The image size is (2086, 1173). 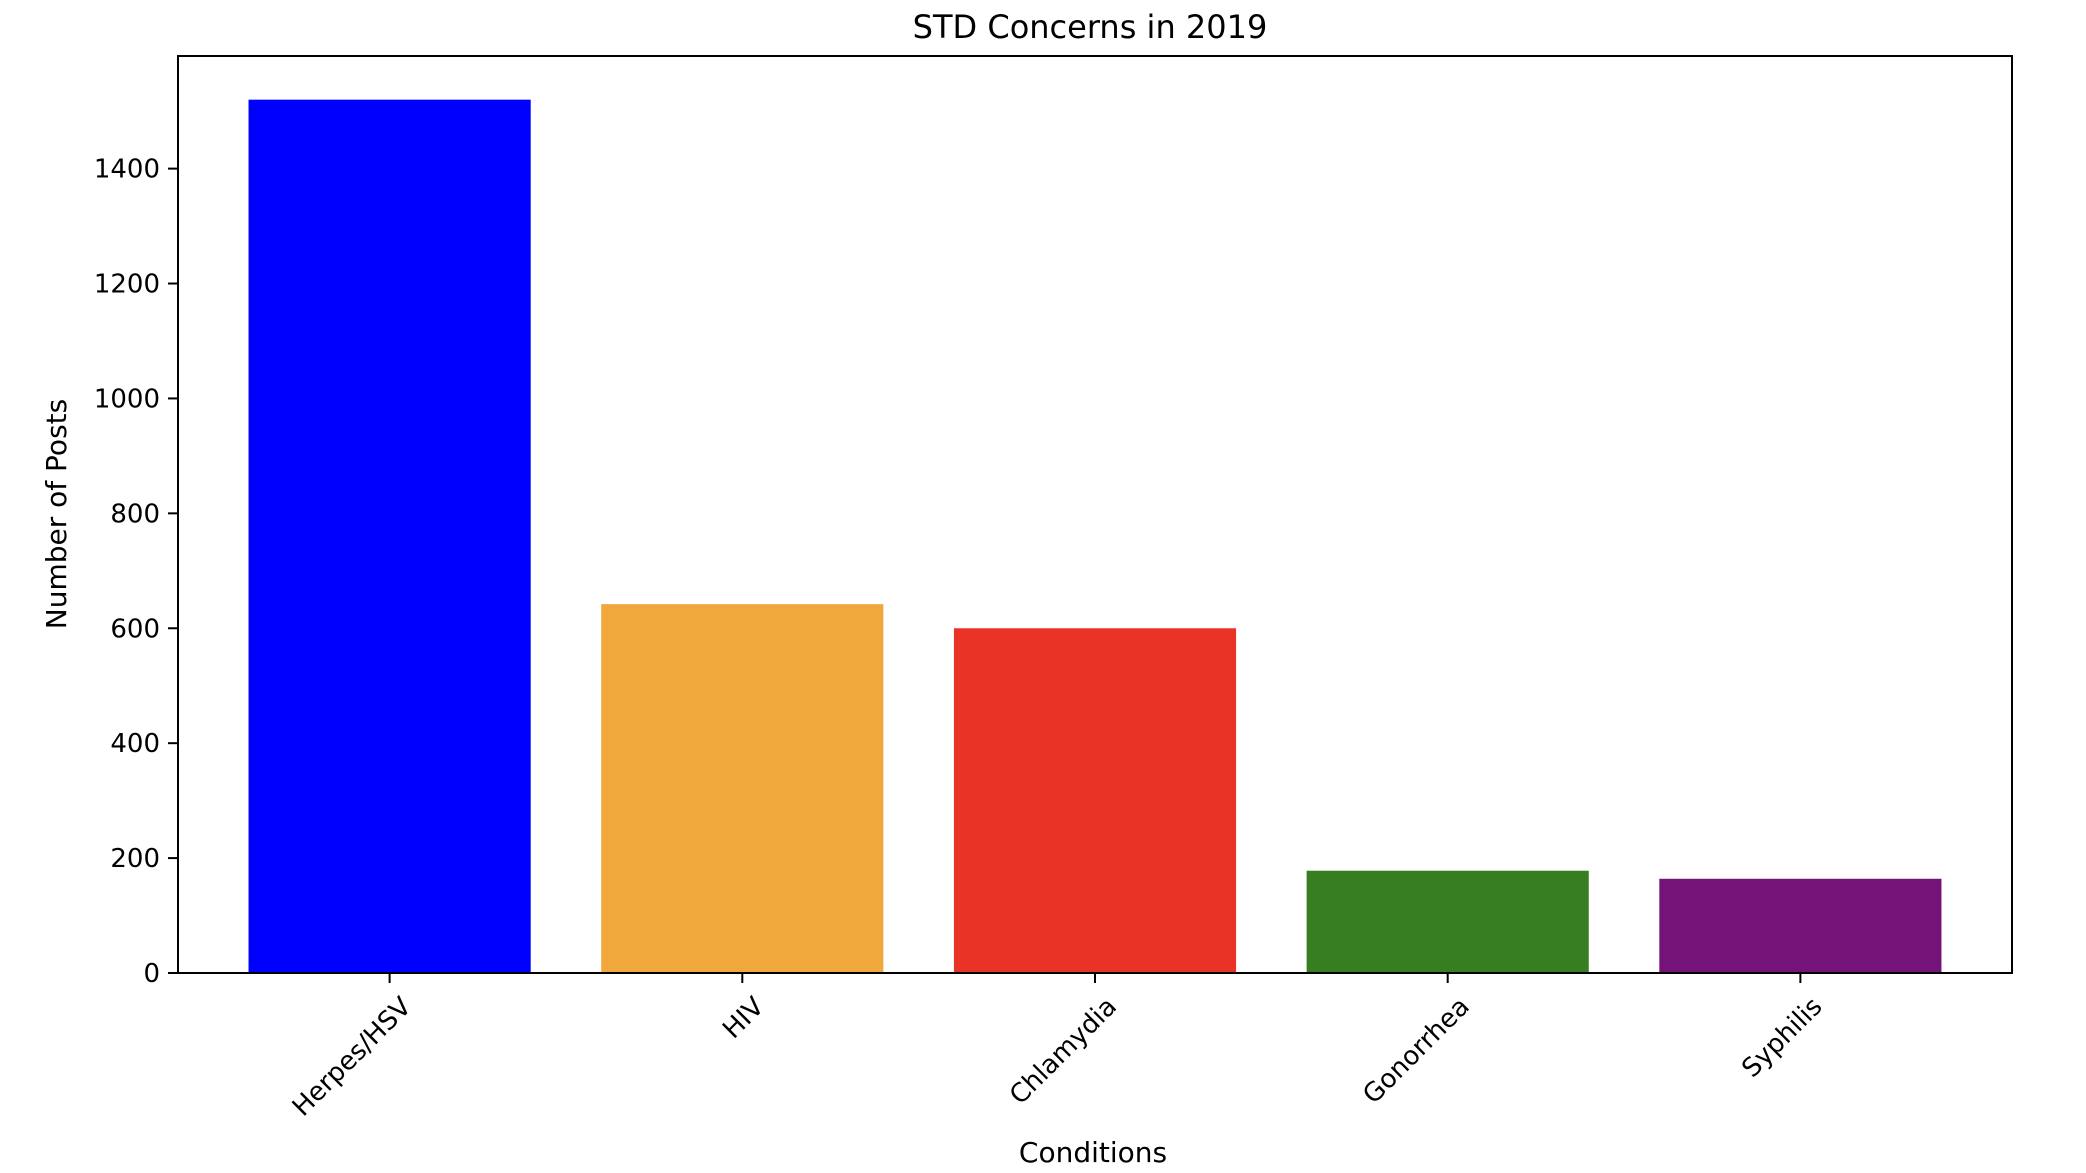 What do you see at coordinates (1093, 1152) in the screenshot?
I see `x-axis-label: Conditions` at bounding box center [1093, 1152].